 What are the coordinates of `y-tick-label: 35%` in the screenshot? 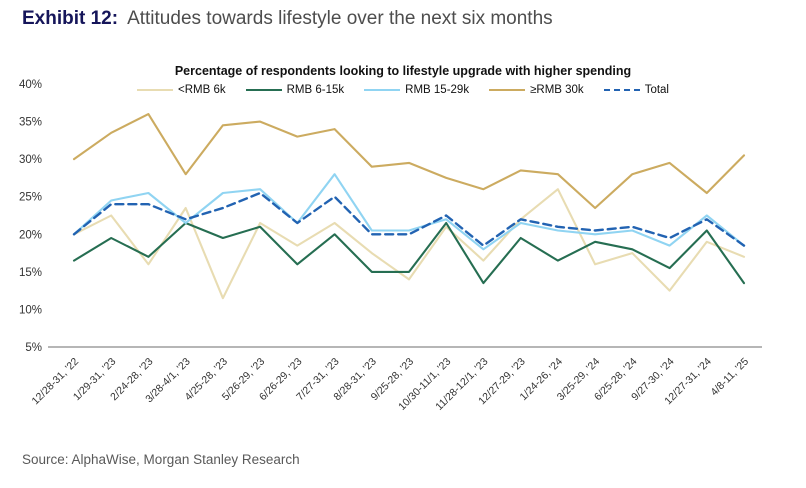 It's located at (30, 123).